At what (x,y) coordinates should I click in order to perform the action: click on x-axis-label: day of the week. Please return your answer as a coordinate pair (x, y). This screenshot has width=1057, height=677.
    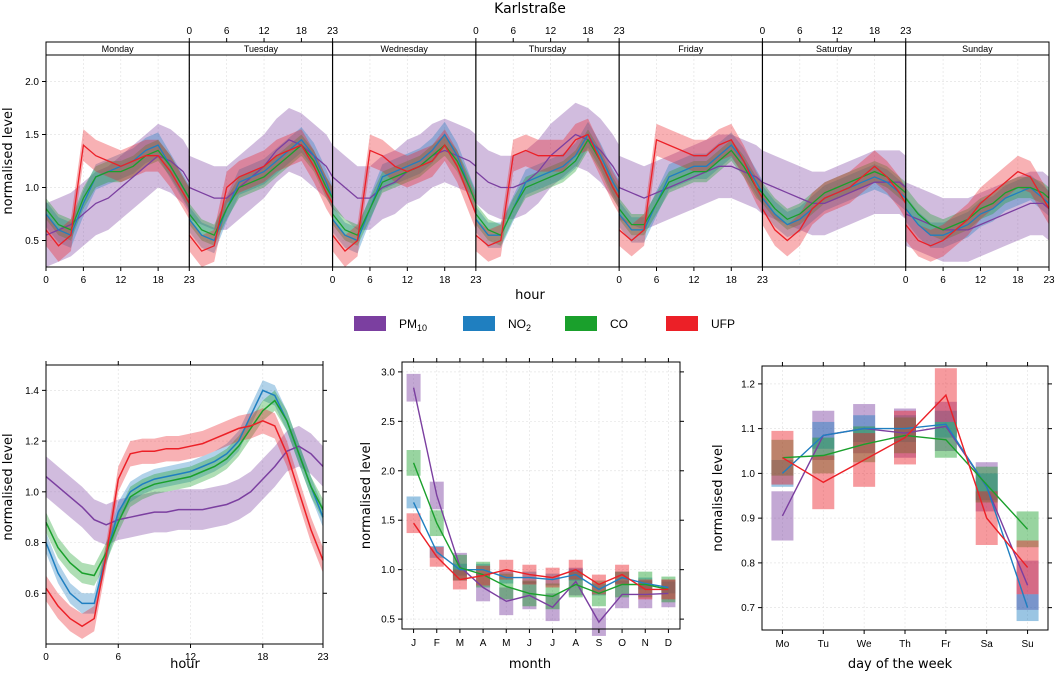
    Looking at the image, I should click on (900, 664).